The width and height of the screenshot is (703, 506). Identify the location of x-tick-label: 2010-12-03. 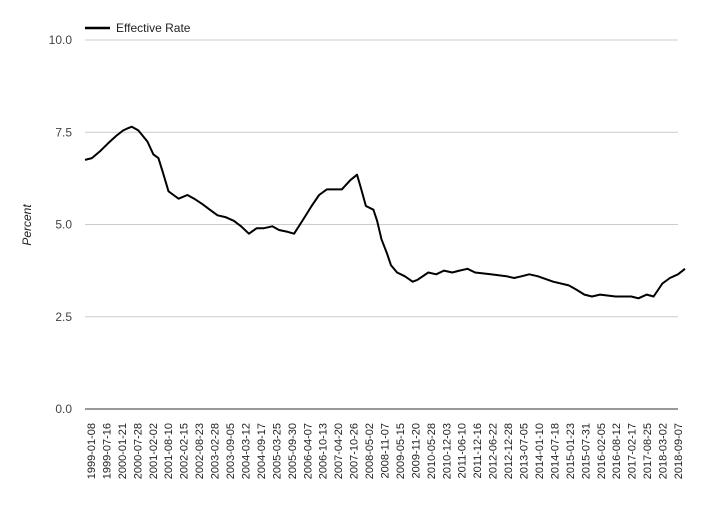
(447, 451).